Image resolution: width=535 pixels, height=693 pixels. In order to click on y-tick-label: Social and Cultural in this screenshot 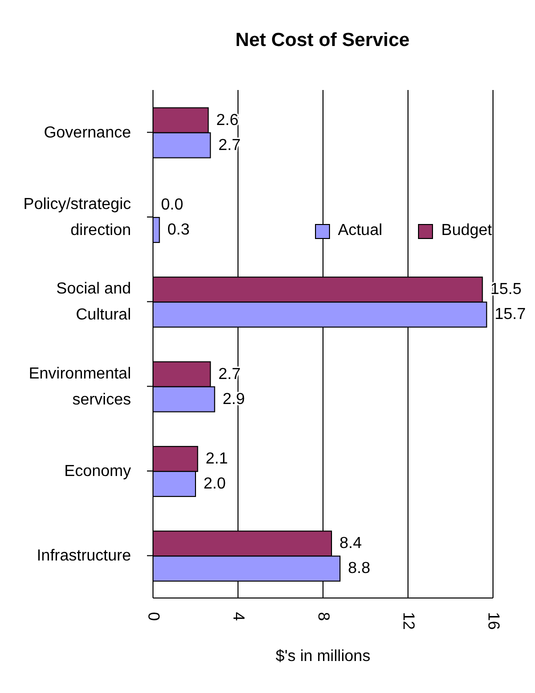, I will do `click(93, 302)`.